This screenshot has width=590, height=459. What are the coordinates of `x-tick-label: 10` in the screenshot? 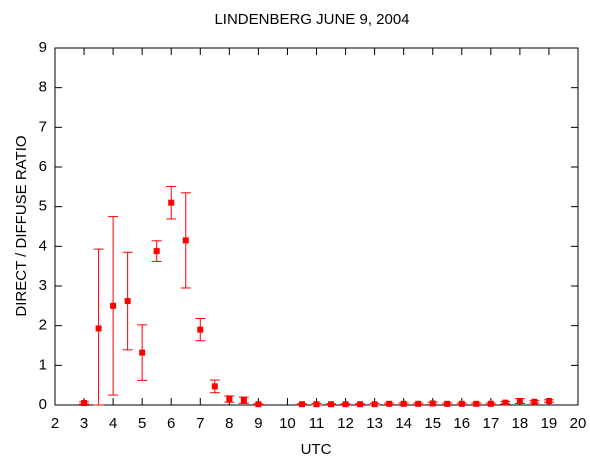 It's located at (287, 423).